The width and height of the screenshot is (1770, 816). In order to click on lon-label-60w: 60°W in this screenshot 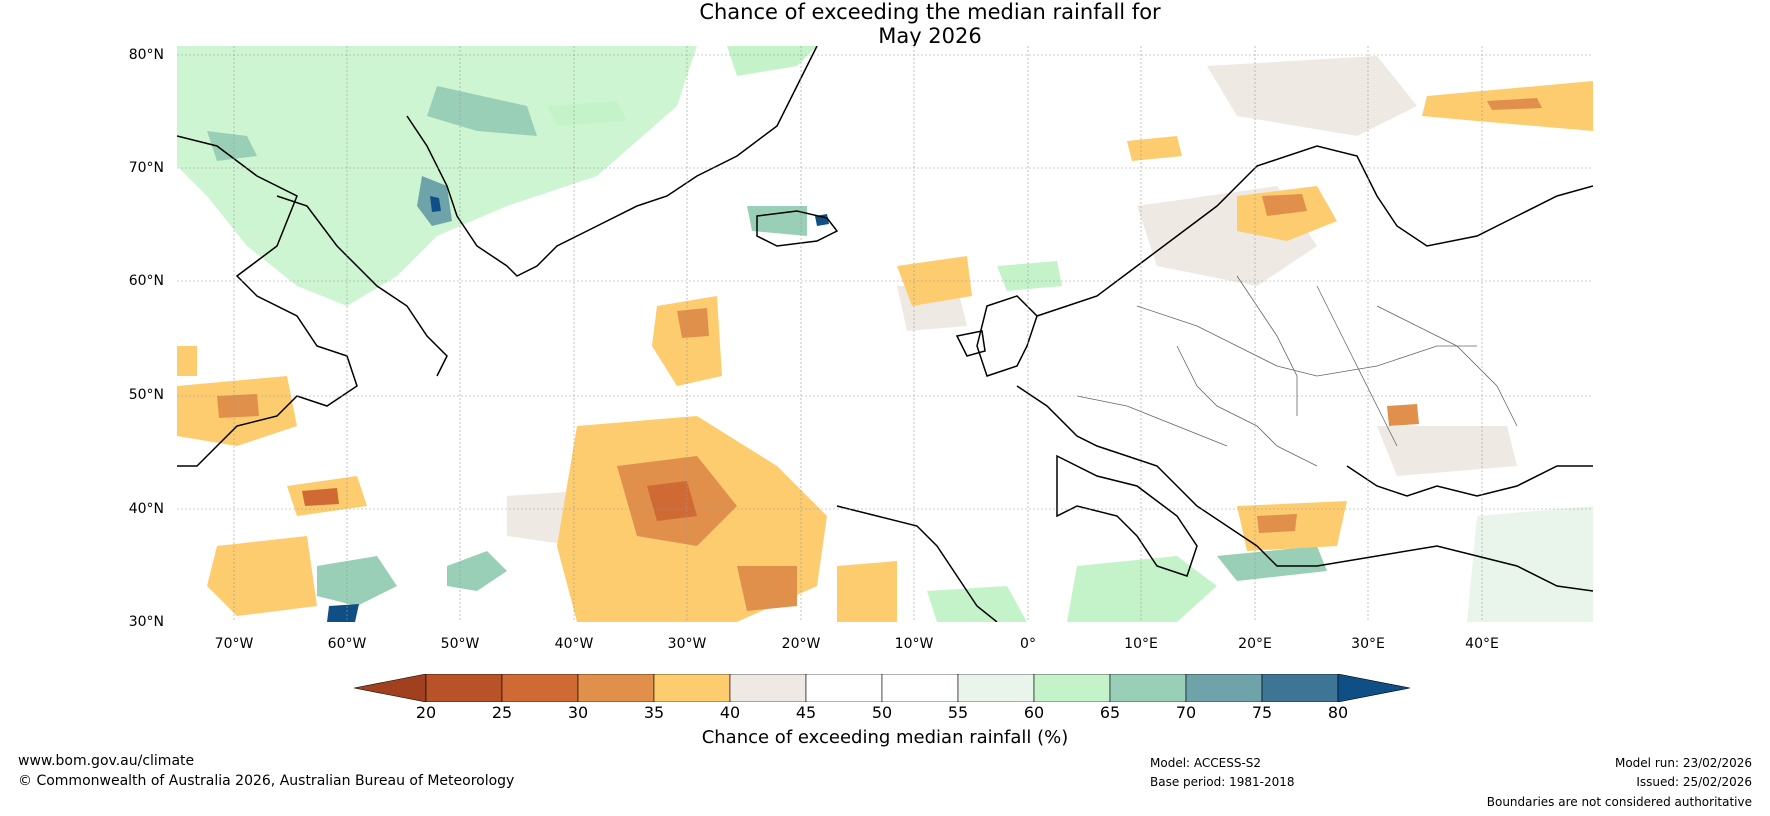, I will do `click(347, 644)`.